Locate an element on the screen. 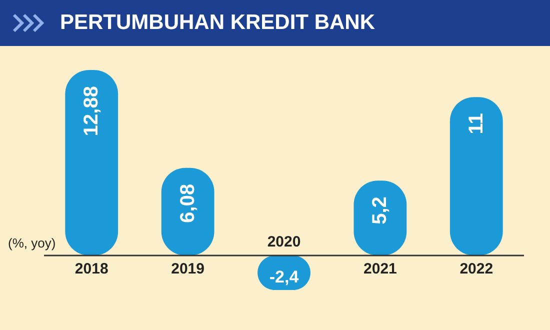 This screenshot has width=550, height=330. chart-title: PERTUMBUHAN KREDIT BANK is located at coordinates (217, 23).